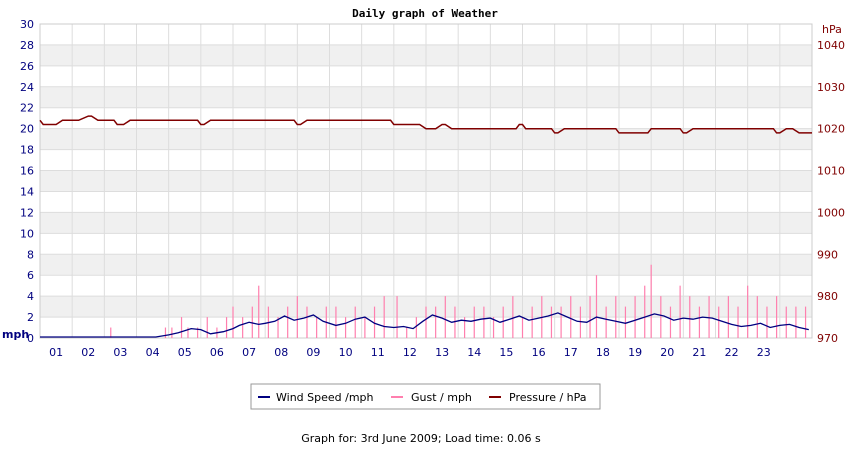 The image size is (850, 450). I want to click on right-axis-ticks: 970 980 990 1000 1010 1020 1030 1040, so click(831, 192).